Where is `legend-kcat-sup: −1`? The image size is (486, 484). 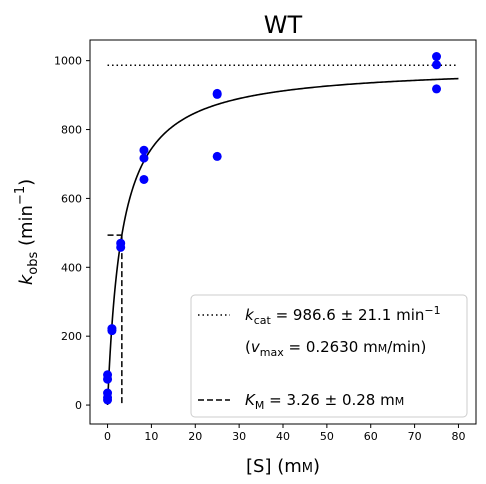 legend-kcat-sup: −1 is located at coordinates (432, 310).